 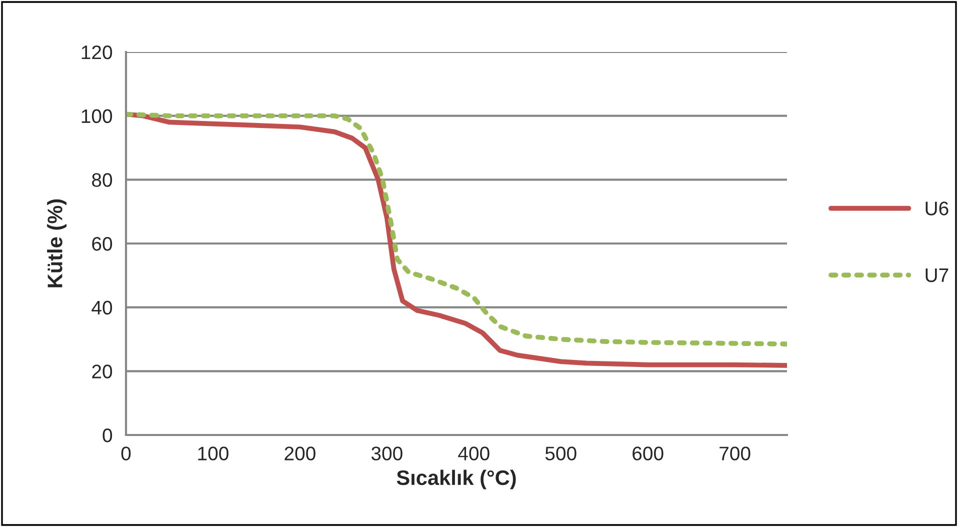 What do you see at coordinates (735, 453) in the screenshot?
I see `x-tick-label: 700` at bounding box center [735, 453].